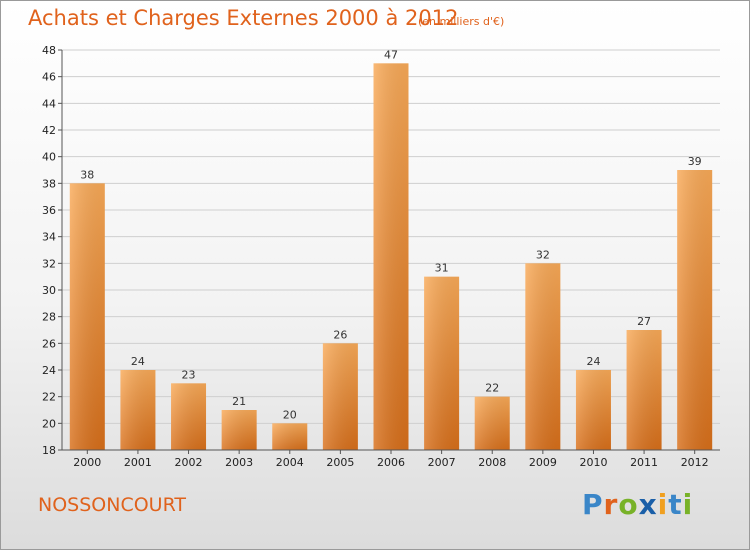  Describe the element at coordinates (112, 505) in the screenshot. I see `commune-name: NOSSONCOURT` at that location.